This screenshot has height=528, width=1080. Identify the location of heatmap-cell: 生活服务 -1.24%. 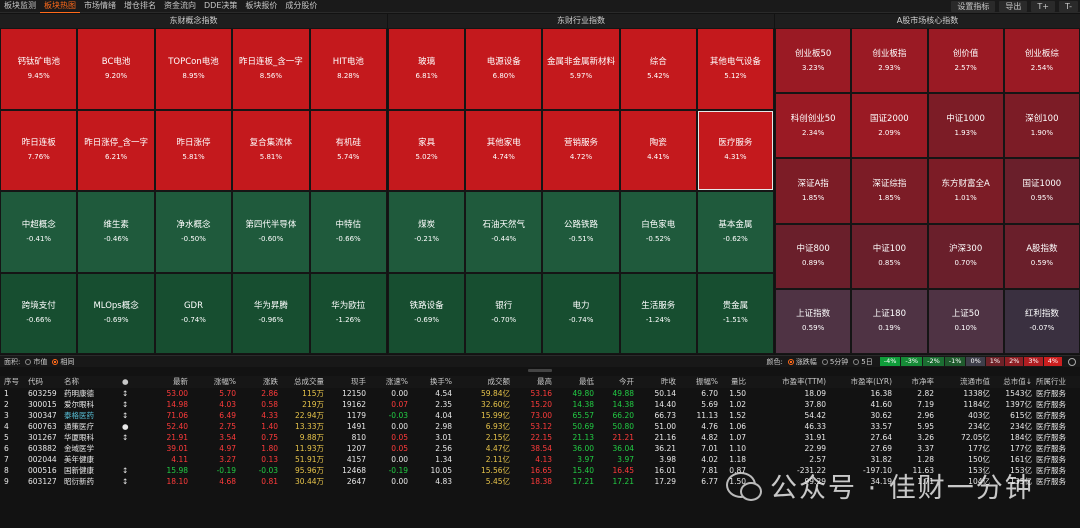
(658, 313).